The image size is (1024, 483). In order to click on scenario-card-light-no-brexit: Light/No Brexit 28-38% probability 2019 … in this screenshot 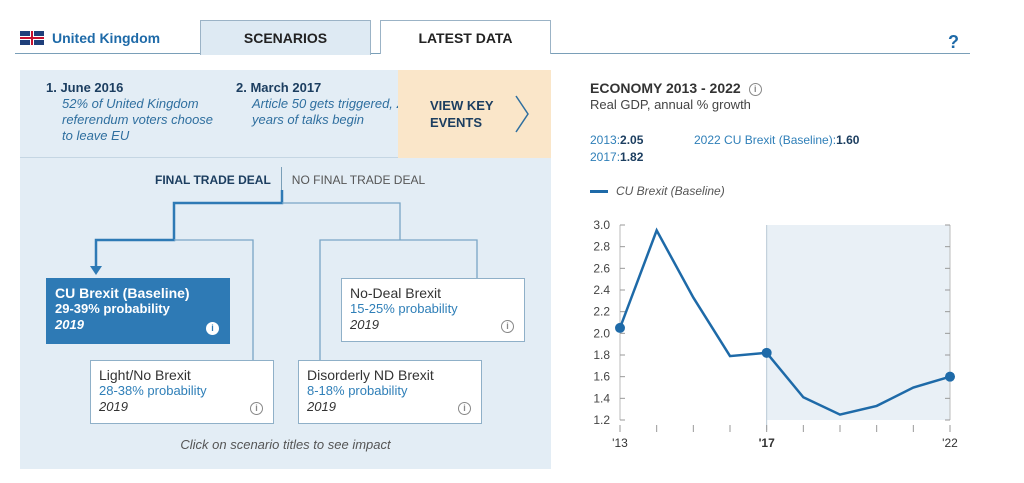, I will do `click(182, 392)`.